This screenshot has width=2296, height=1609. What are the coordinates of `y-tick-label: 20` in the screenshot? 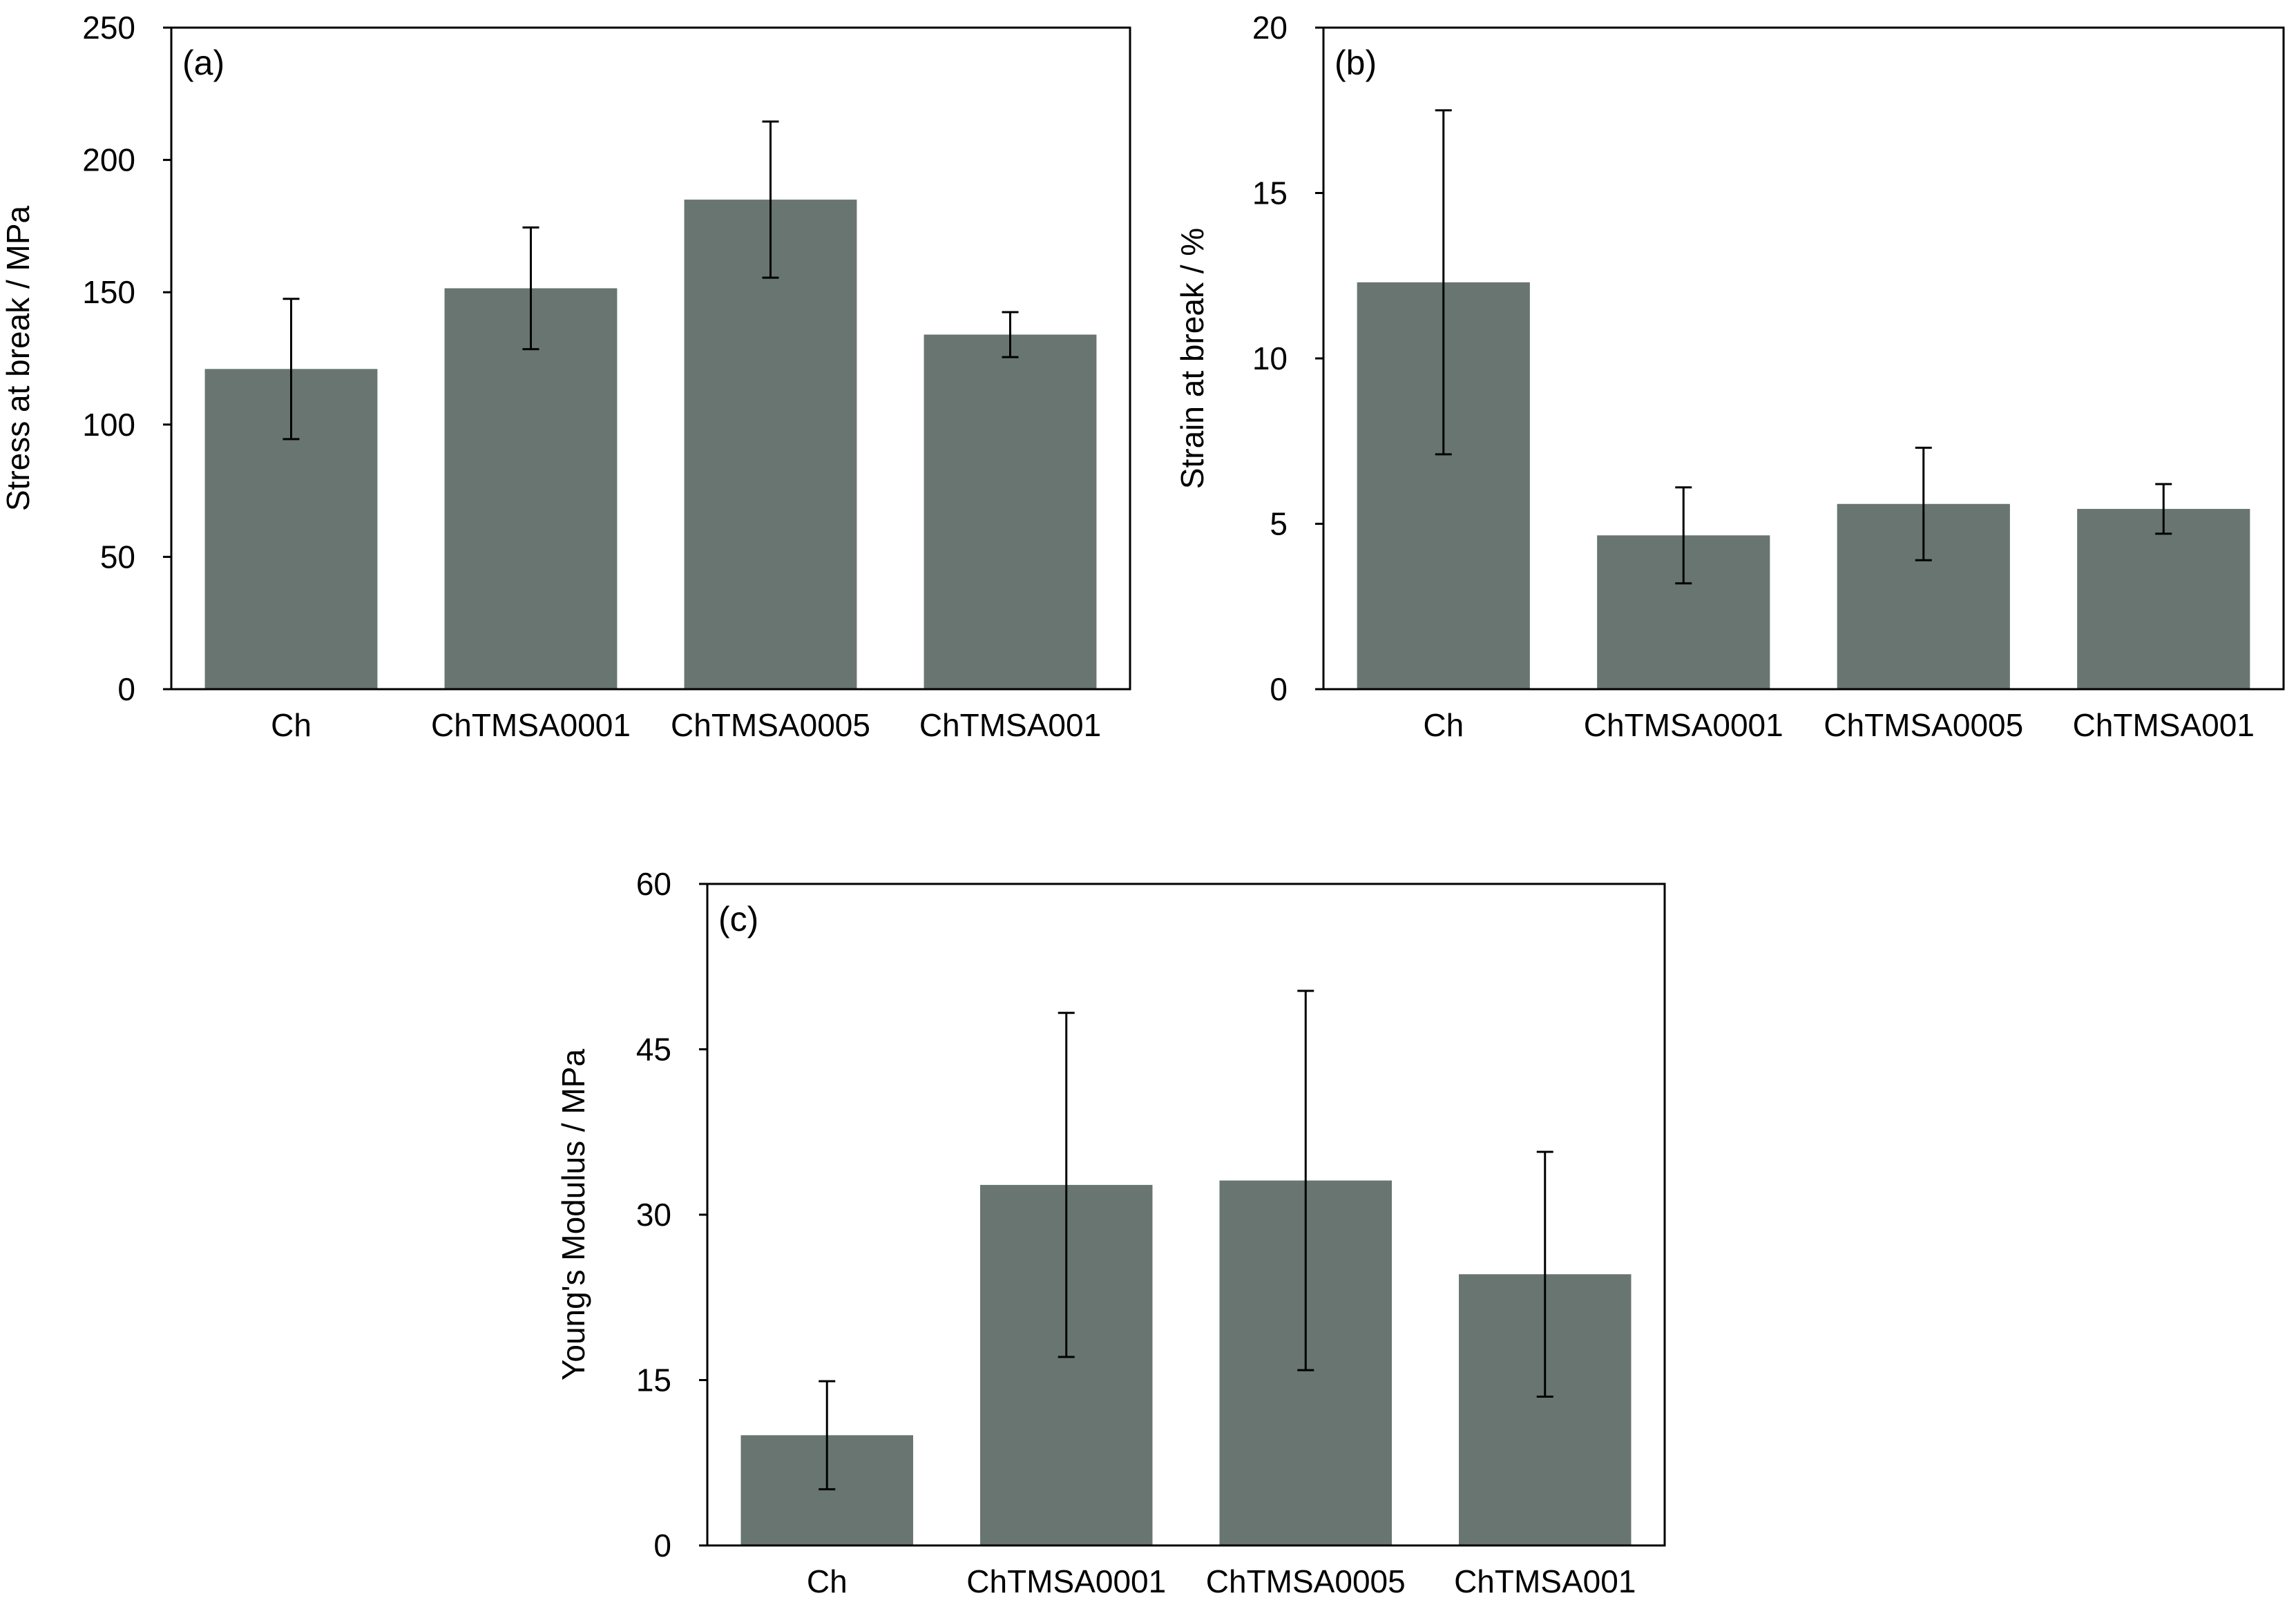 It's located at (1270, 28).